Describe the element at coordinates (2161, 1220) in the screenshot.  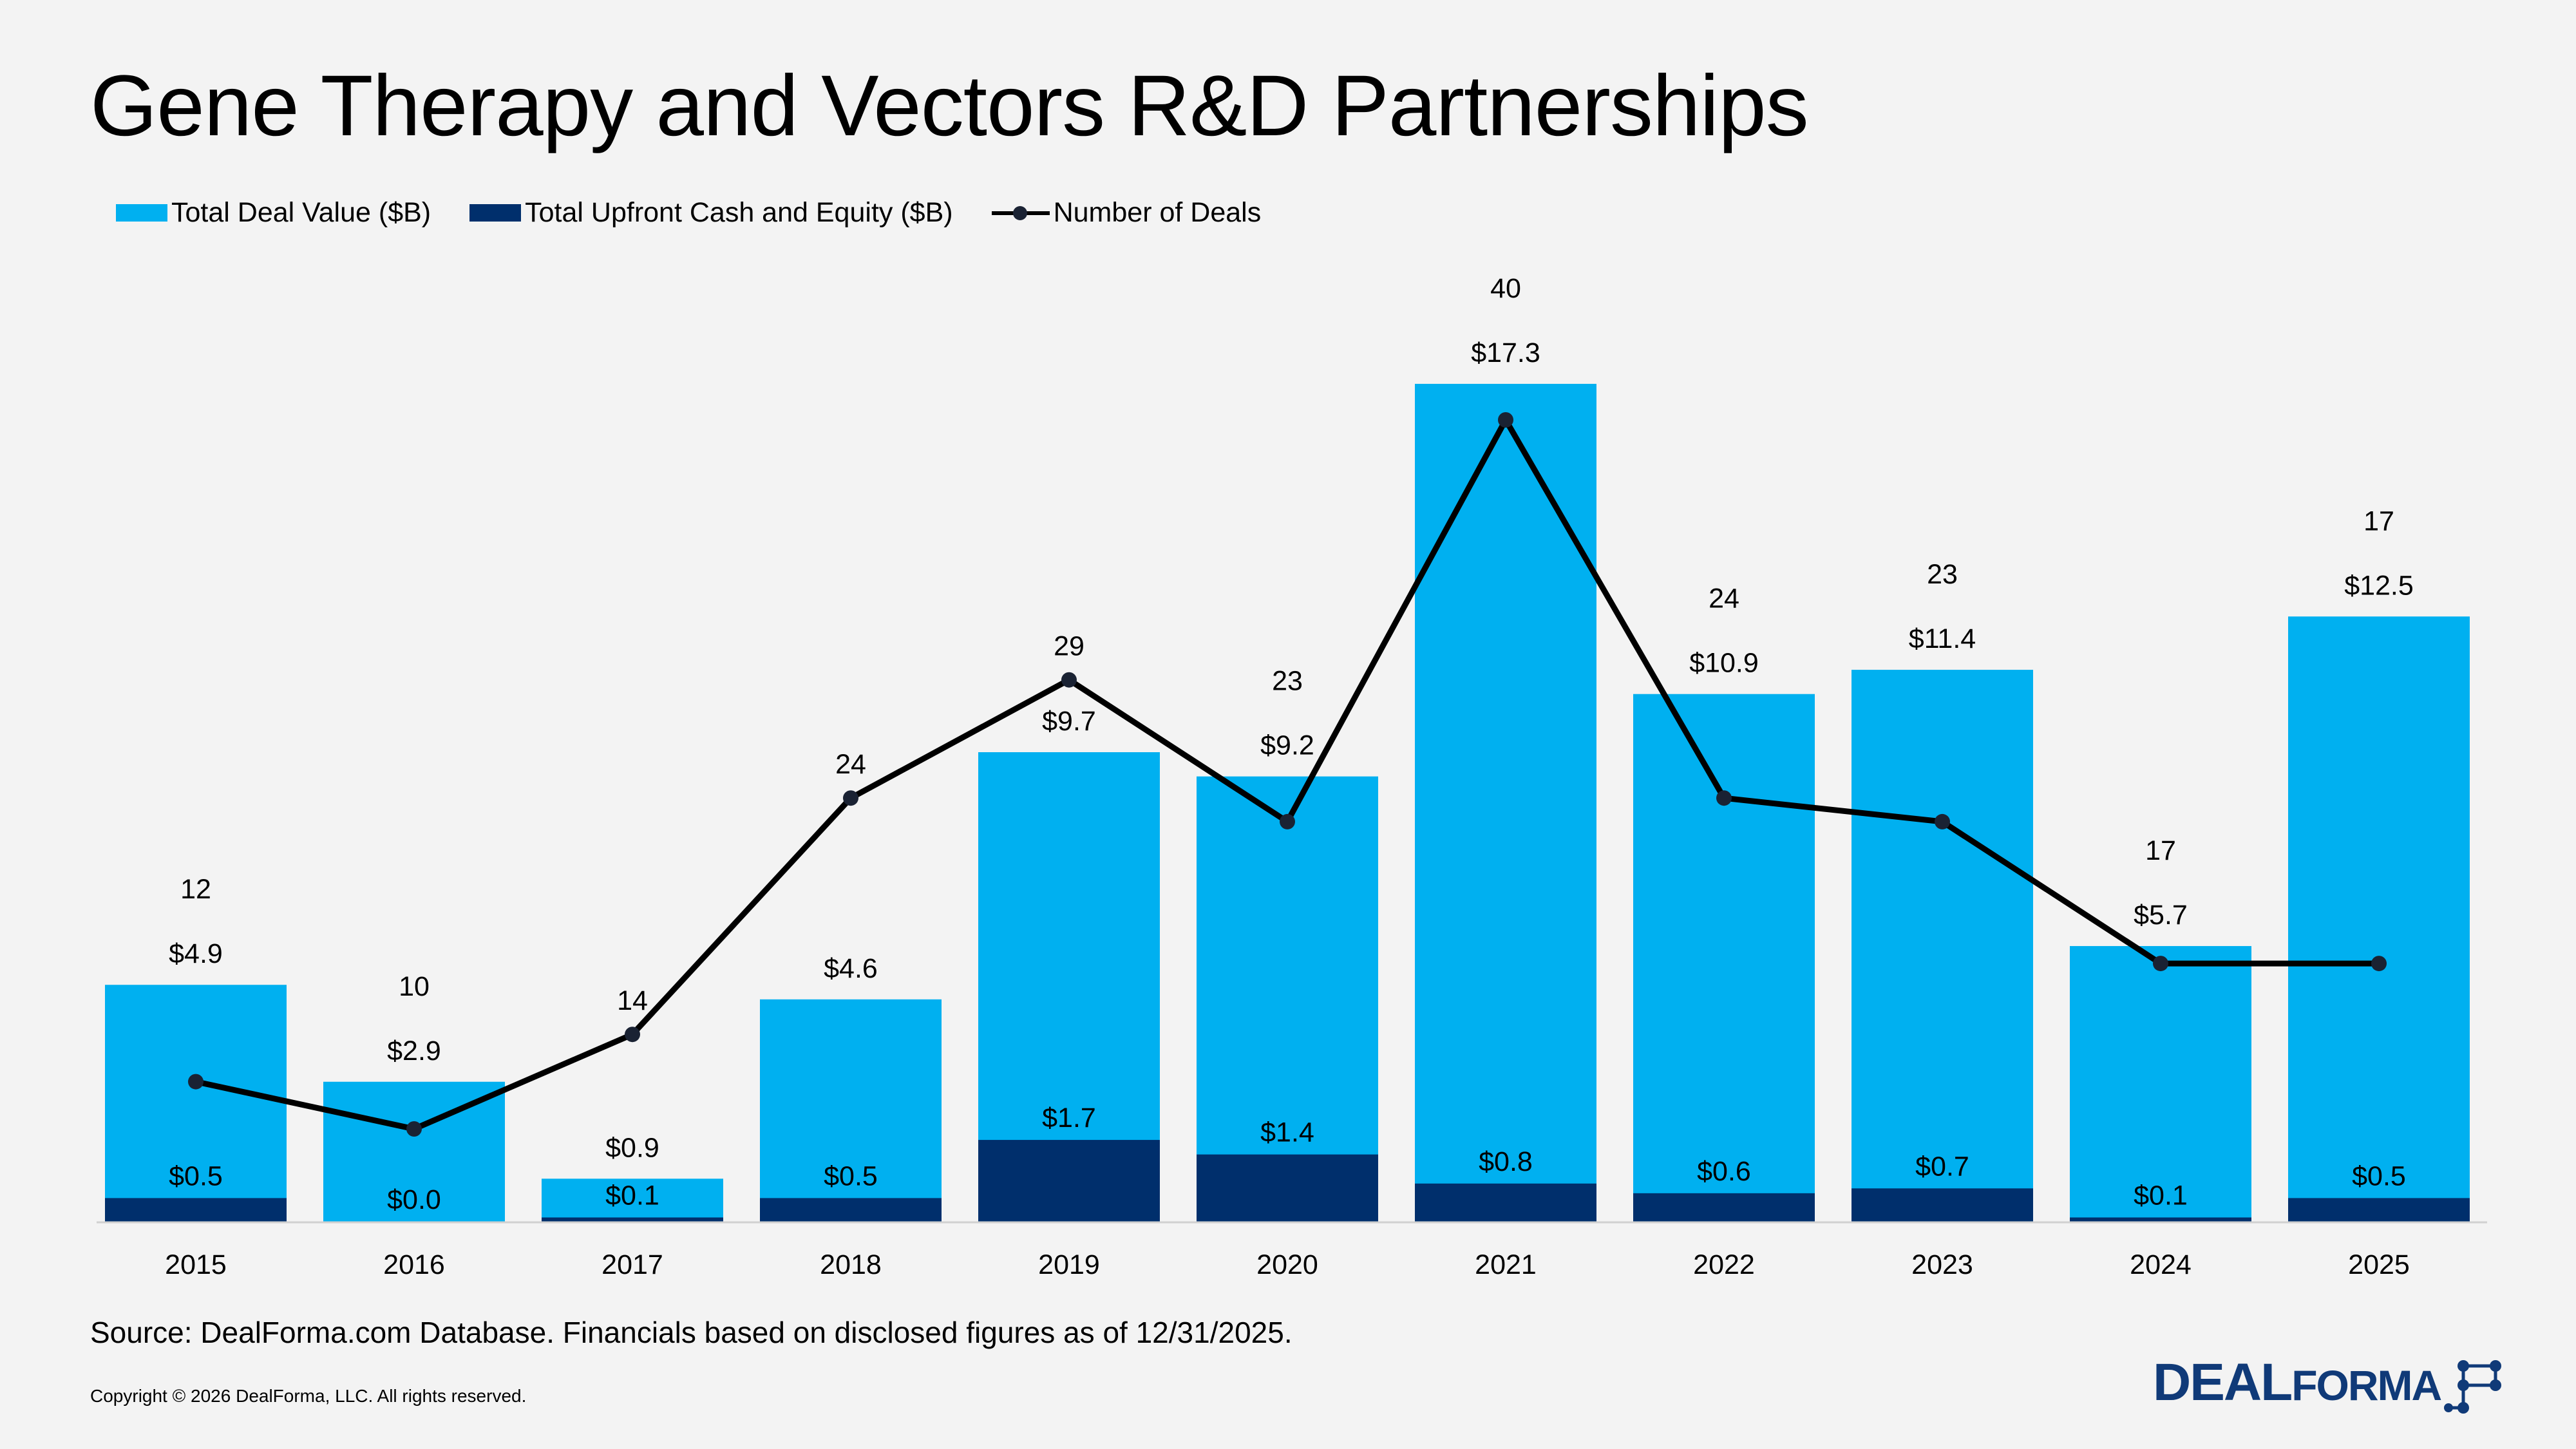
I see `bar-upfront-2024` at that location.